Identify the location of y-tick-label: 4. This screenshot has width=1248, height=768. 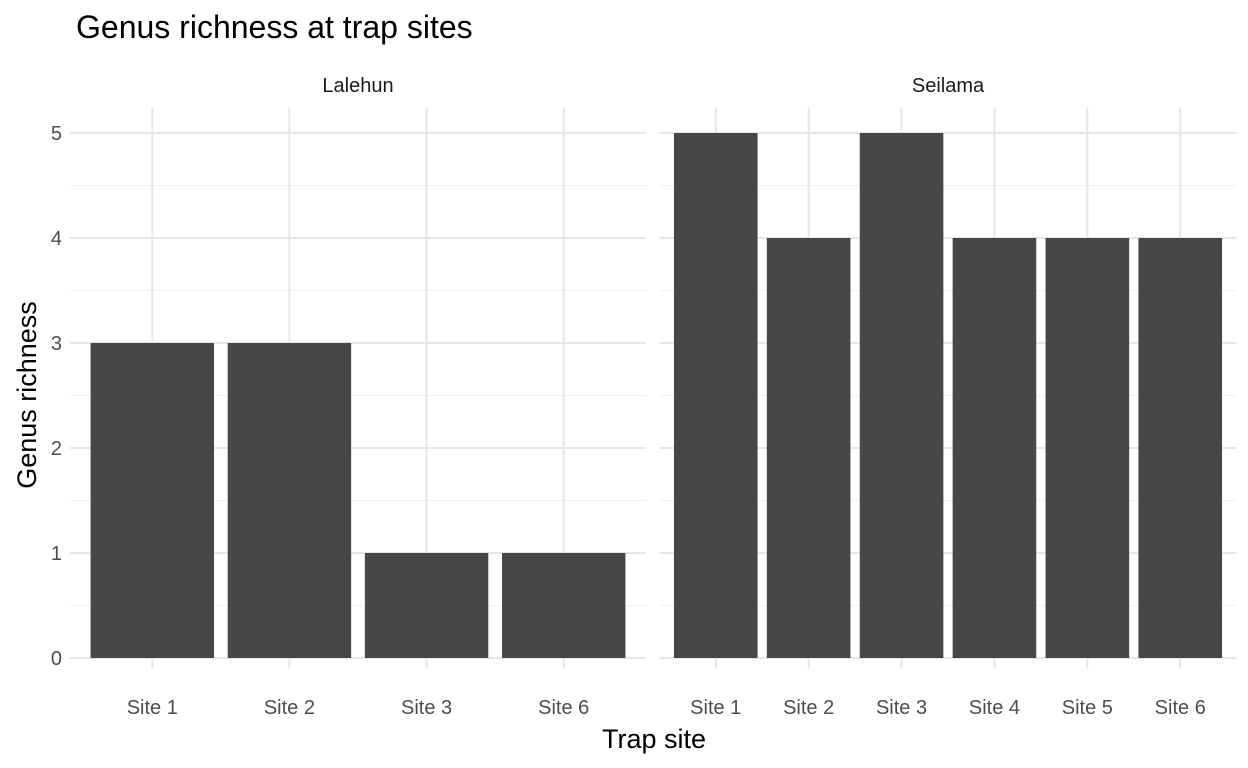
(56, 239).